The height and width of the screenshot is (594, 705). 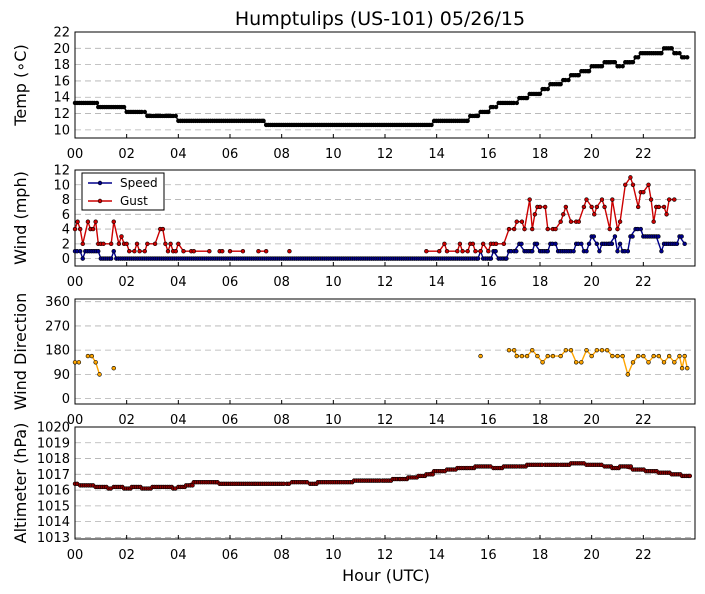 What do you see at coordinates (281, 420) in the screenshot?
I see `x-tick-label: 08` at bounding box center [281, 420].